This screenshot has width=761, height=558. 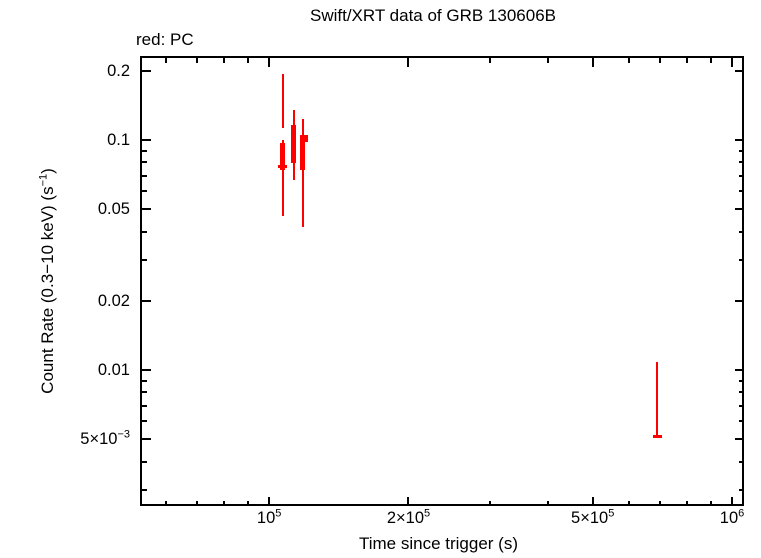 I want to click on plot-frame-top, so click(x=442, y=57).